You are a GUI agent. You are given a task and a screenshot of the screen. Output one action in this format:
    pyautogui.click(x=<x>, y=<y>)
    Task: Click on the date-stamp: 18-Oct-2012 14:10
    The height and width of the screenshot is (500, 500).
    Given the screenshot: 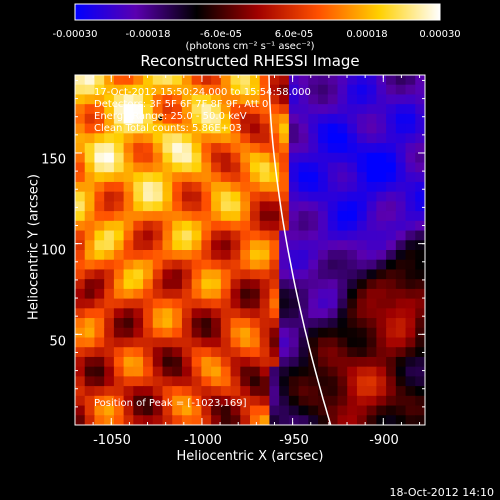 What is the action you would take?
    pyautogui.click(x=441, y=492)
    